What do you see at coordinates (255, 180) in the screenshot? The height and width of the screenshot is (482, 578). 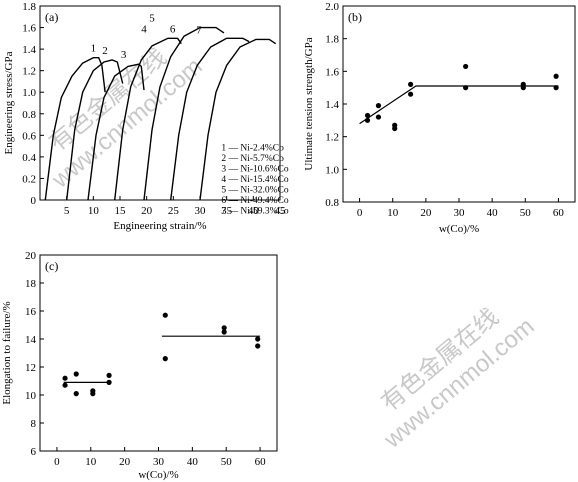 I see `legend-entry: 4 — Ni-15.4%Co` at bounding box center [255, 180].